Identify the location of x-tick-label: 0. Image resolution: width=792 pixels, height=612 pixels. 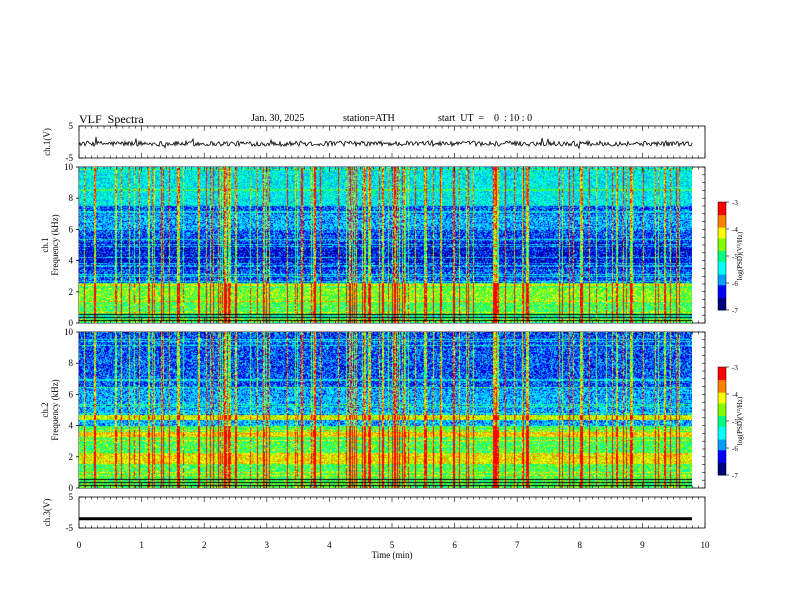
(79, 545).